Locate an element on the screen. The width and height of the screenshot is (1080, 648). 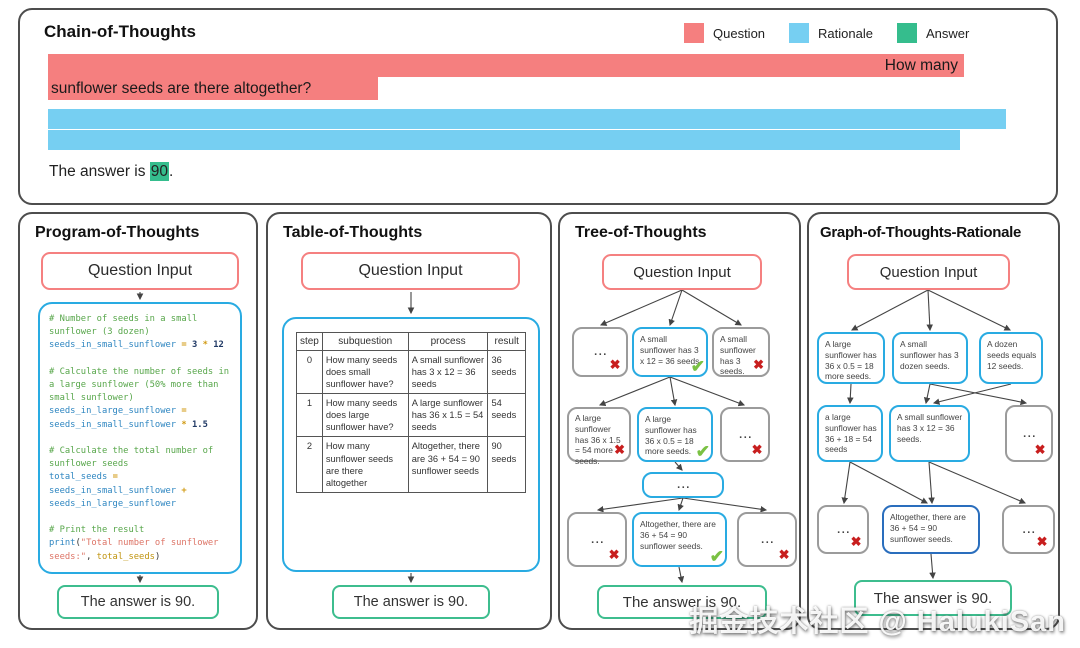
table-header-cell: subquestion is located at coordinates (365, 341).